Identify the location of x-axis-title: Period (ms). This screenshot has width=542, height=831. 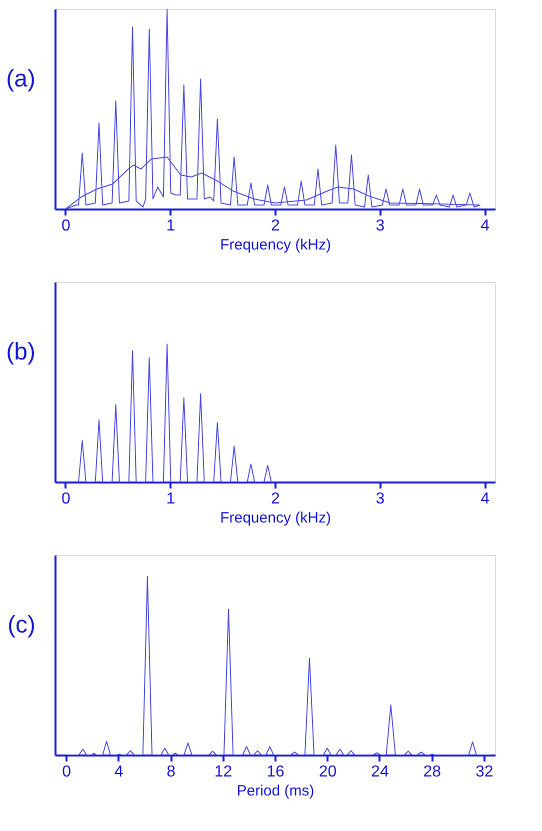
(275, 791).